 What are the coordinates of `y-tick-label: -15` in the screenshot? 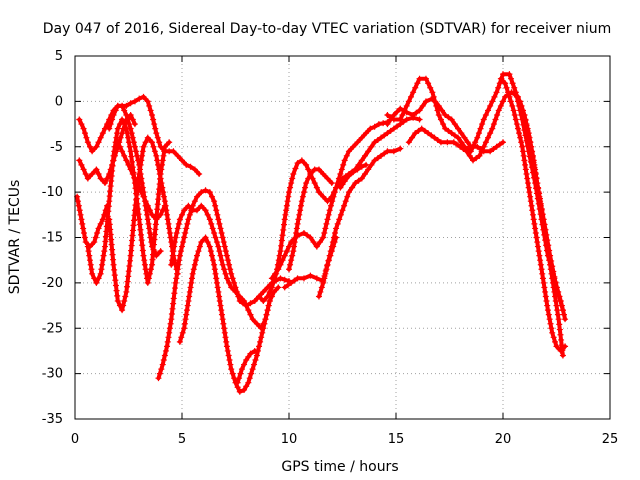 It's located at (52, 238).